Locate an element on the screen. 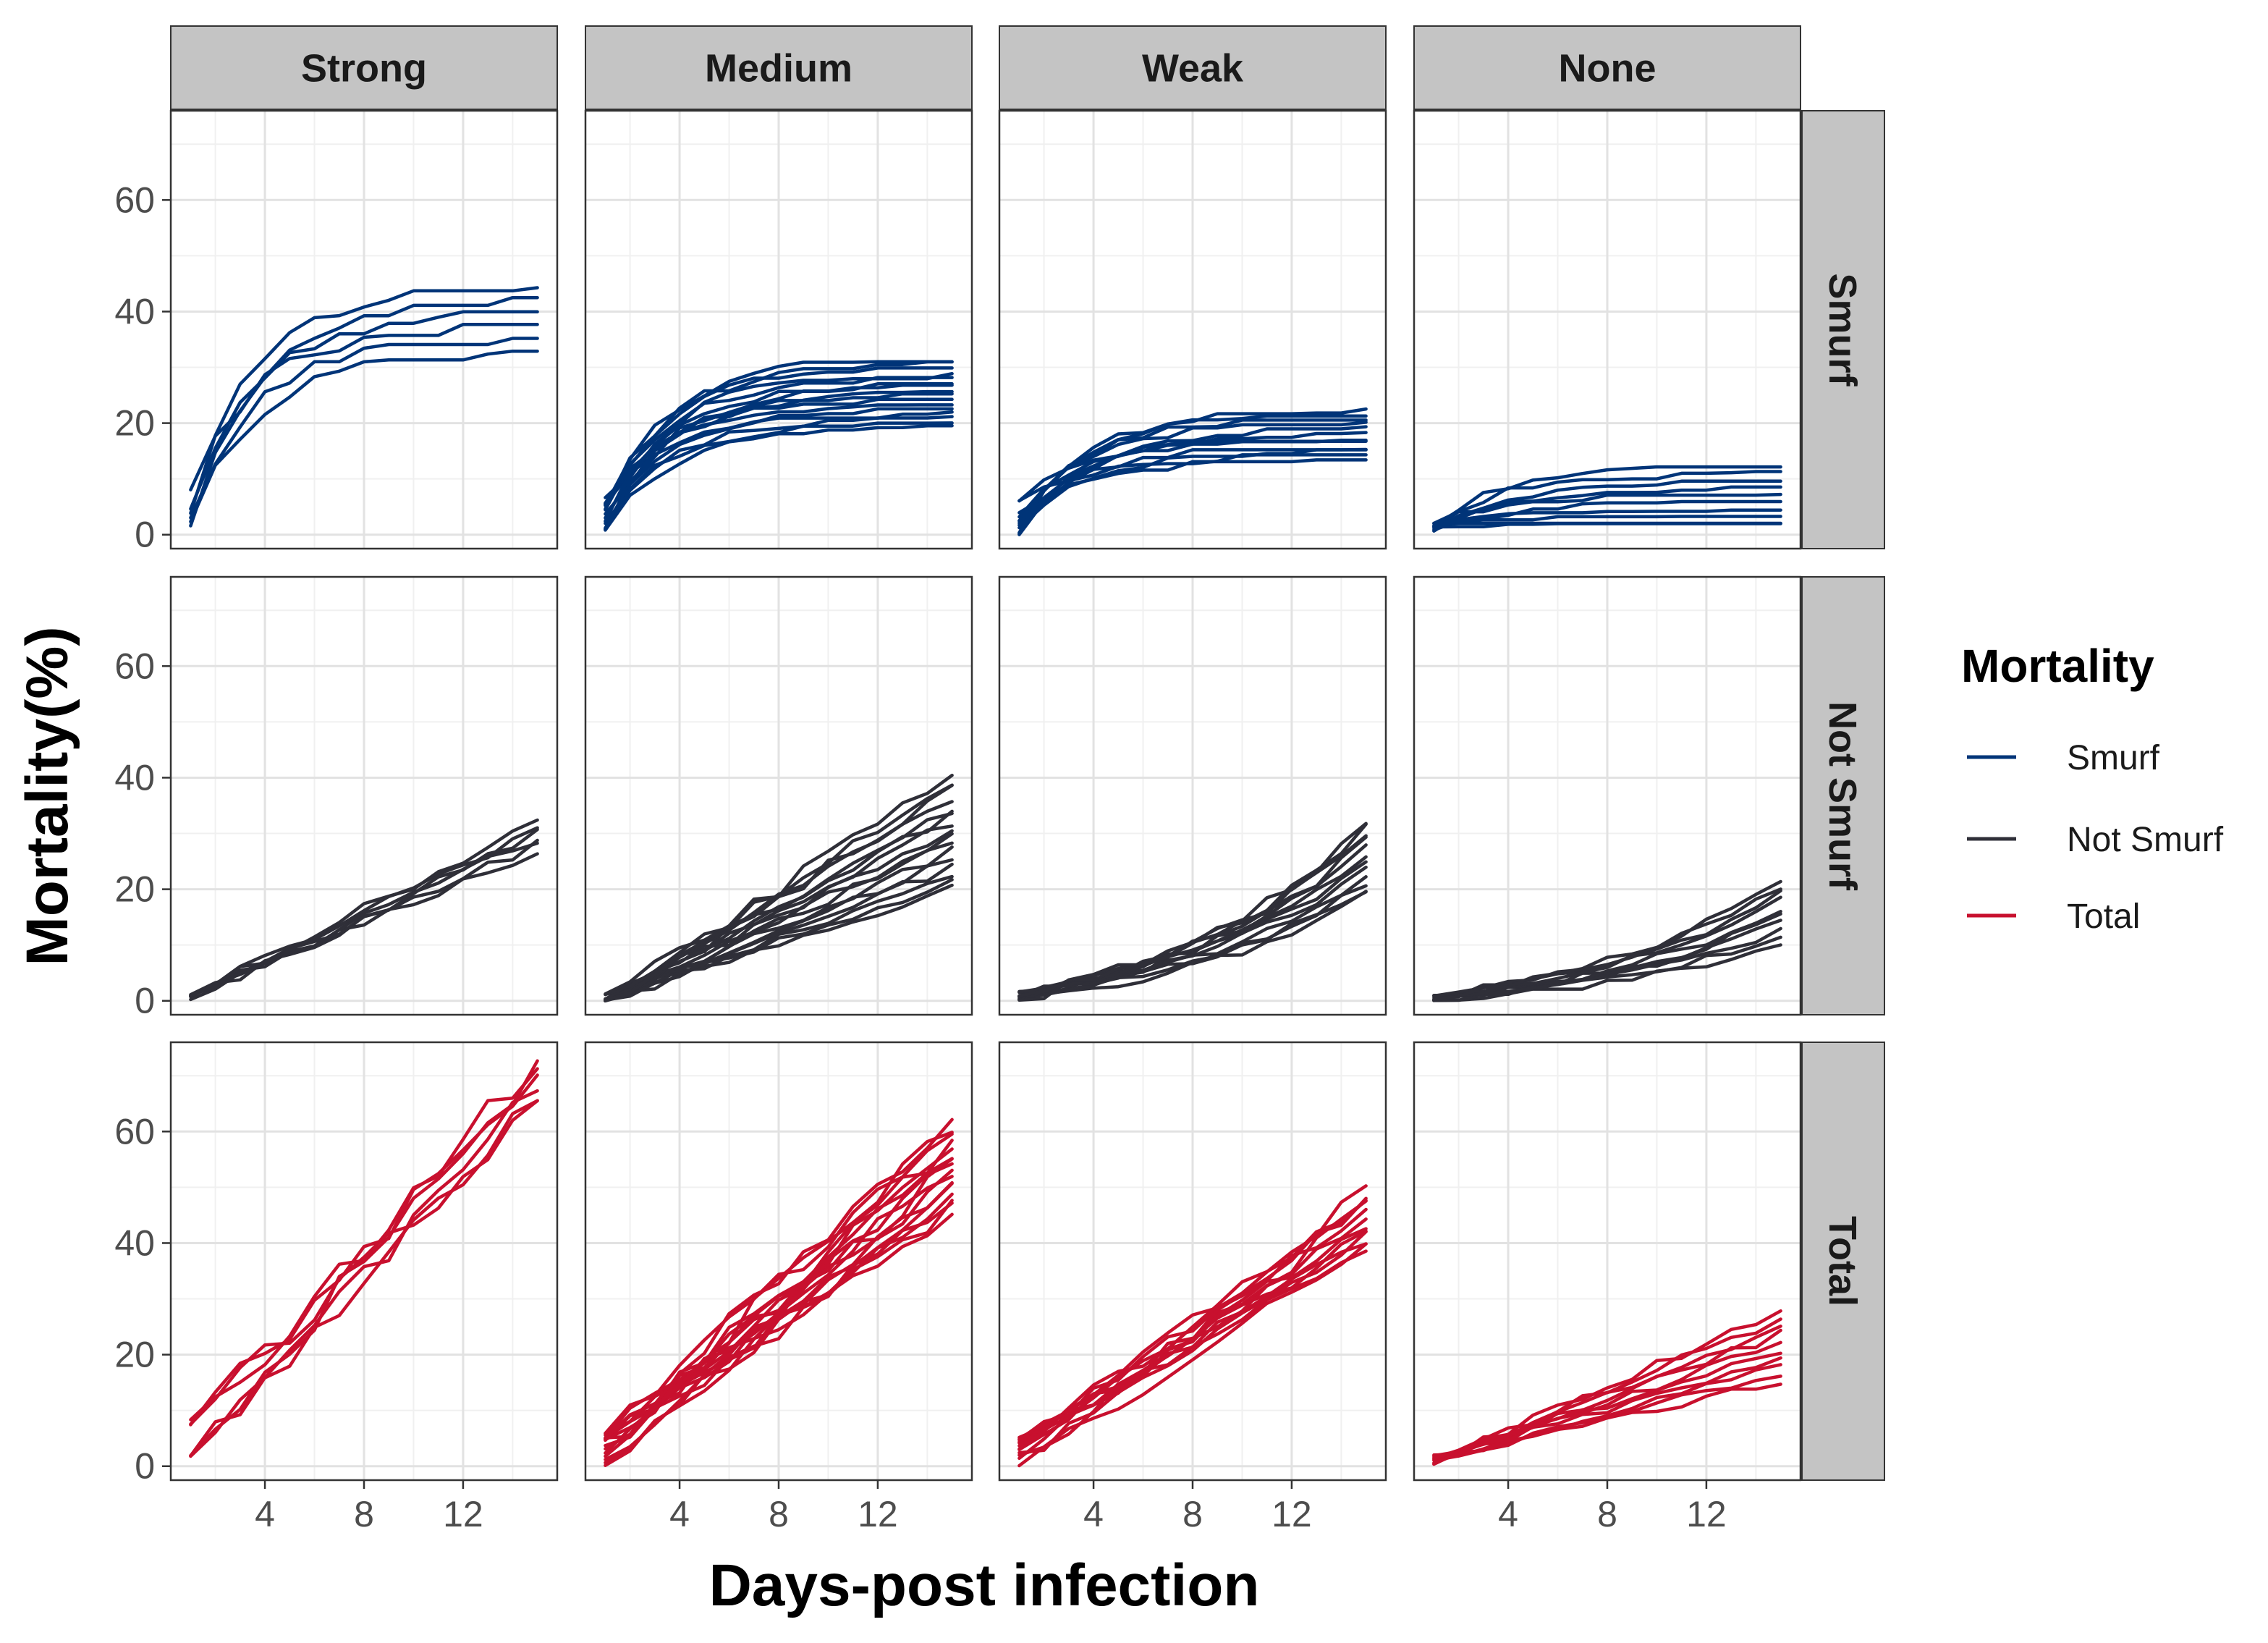 This screenshot has height=1643, width=2268. panel-total-strong is located at coordinates (364, 1261).